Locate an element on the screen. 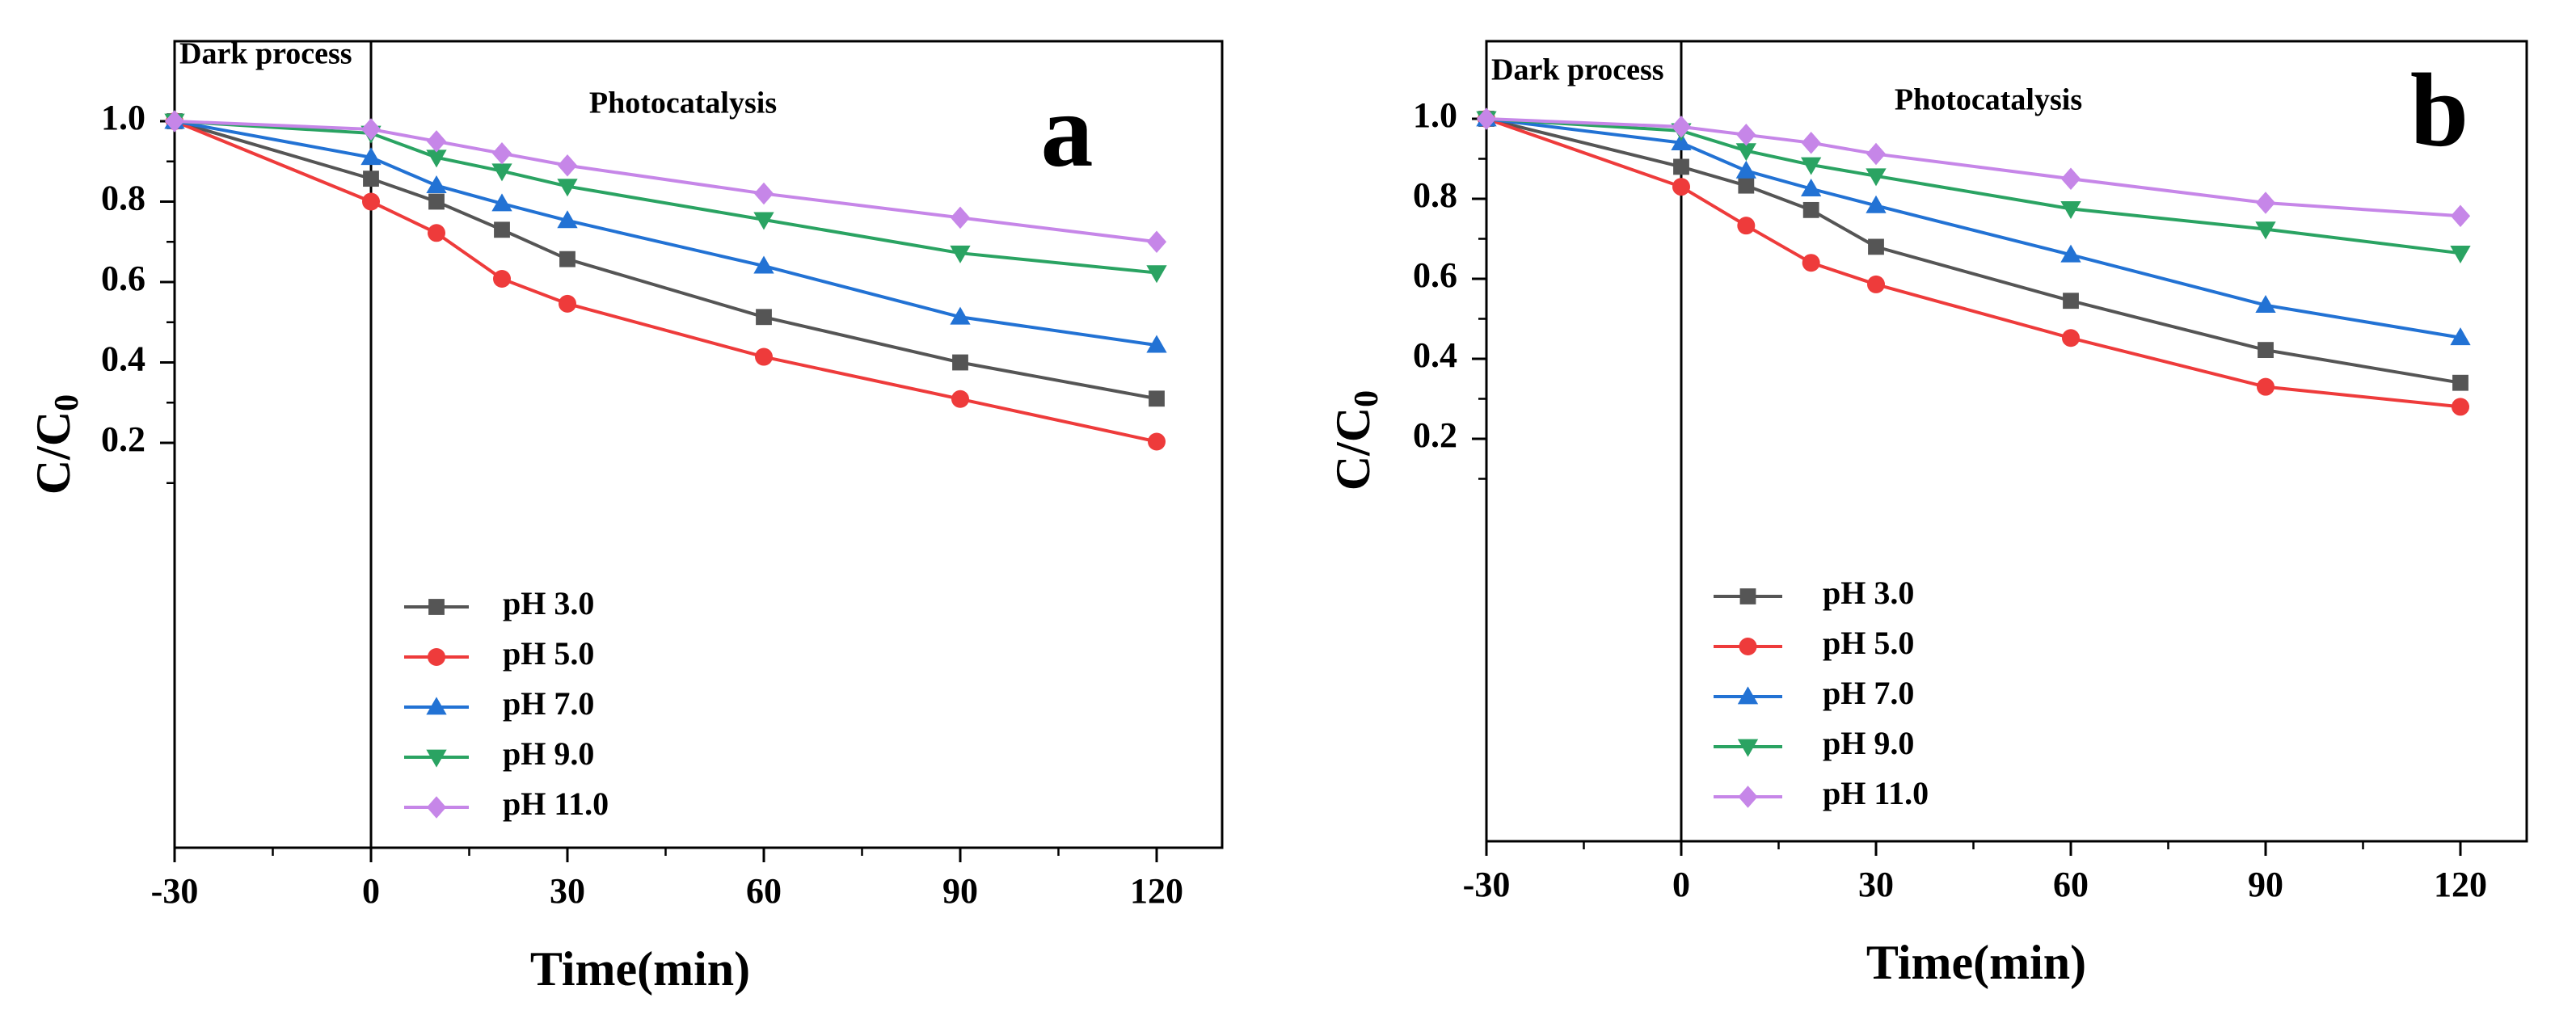 The height and width of the screenshot is (1015, 2576). dark-process-label: Dark process is located at coordinates (265, 54).